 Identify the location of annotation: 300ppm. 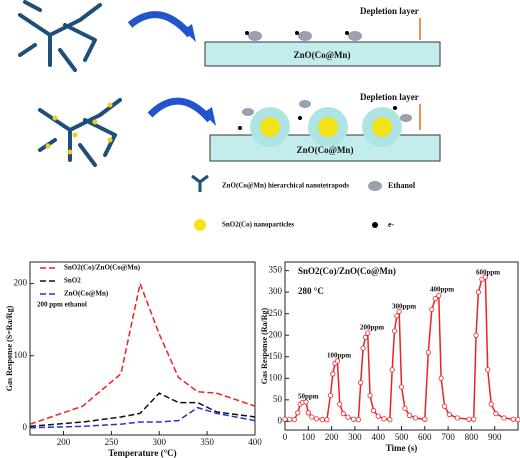
(404, 307).